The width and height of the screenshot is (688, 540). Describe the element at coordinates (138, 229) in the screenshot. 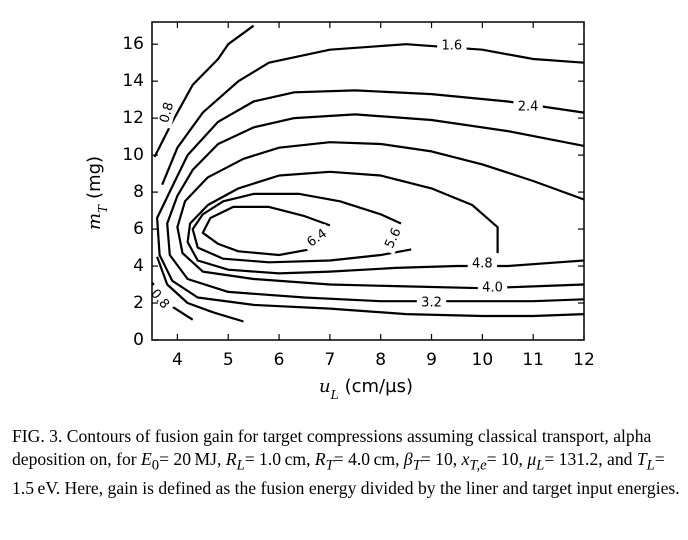

I see `y-tick-label-6: 6` at that location.